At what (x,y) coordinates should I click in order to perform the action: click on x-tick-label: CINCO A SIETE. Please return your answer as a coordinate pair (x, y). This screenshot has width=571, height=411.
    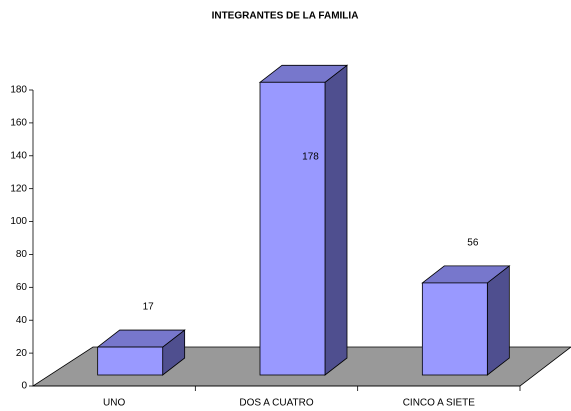
    Looking at the image, I should click on (439, 403).